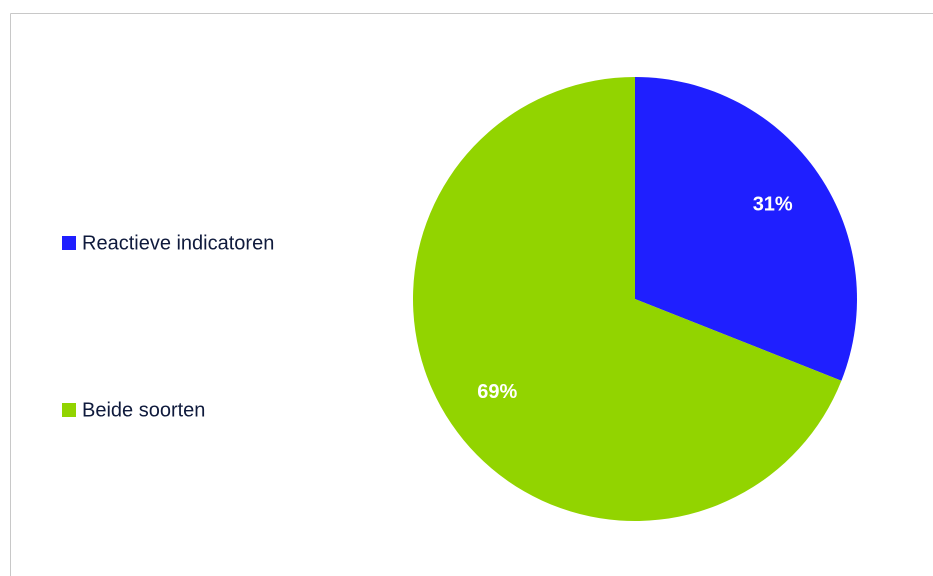 The image size is (933, 576). Describe the element at coordinates (746, 229) in the screenshot. I see `pie-slice` at that location.